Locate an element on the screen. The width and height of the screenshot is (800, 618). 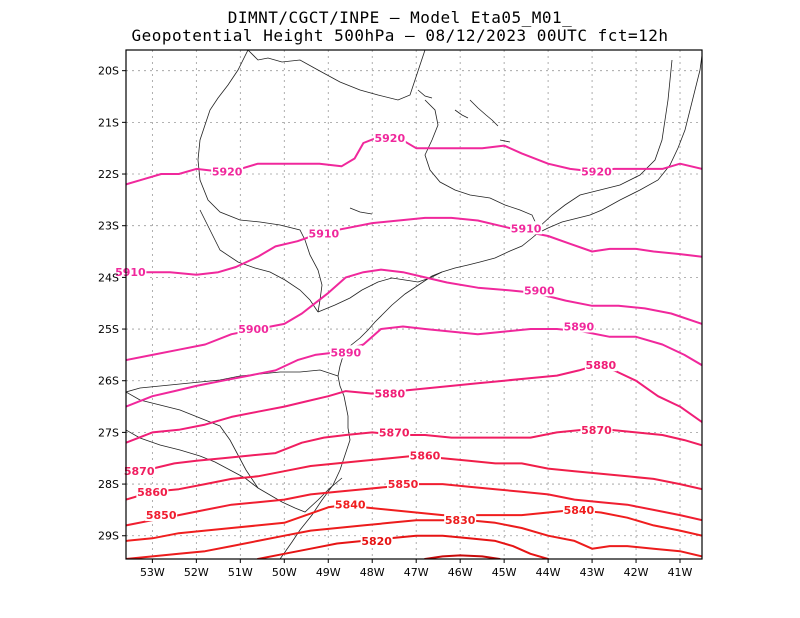
state-border-sp-ms is located at coordinates (260, 181).